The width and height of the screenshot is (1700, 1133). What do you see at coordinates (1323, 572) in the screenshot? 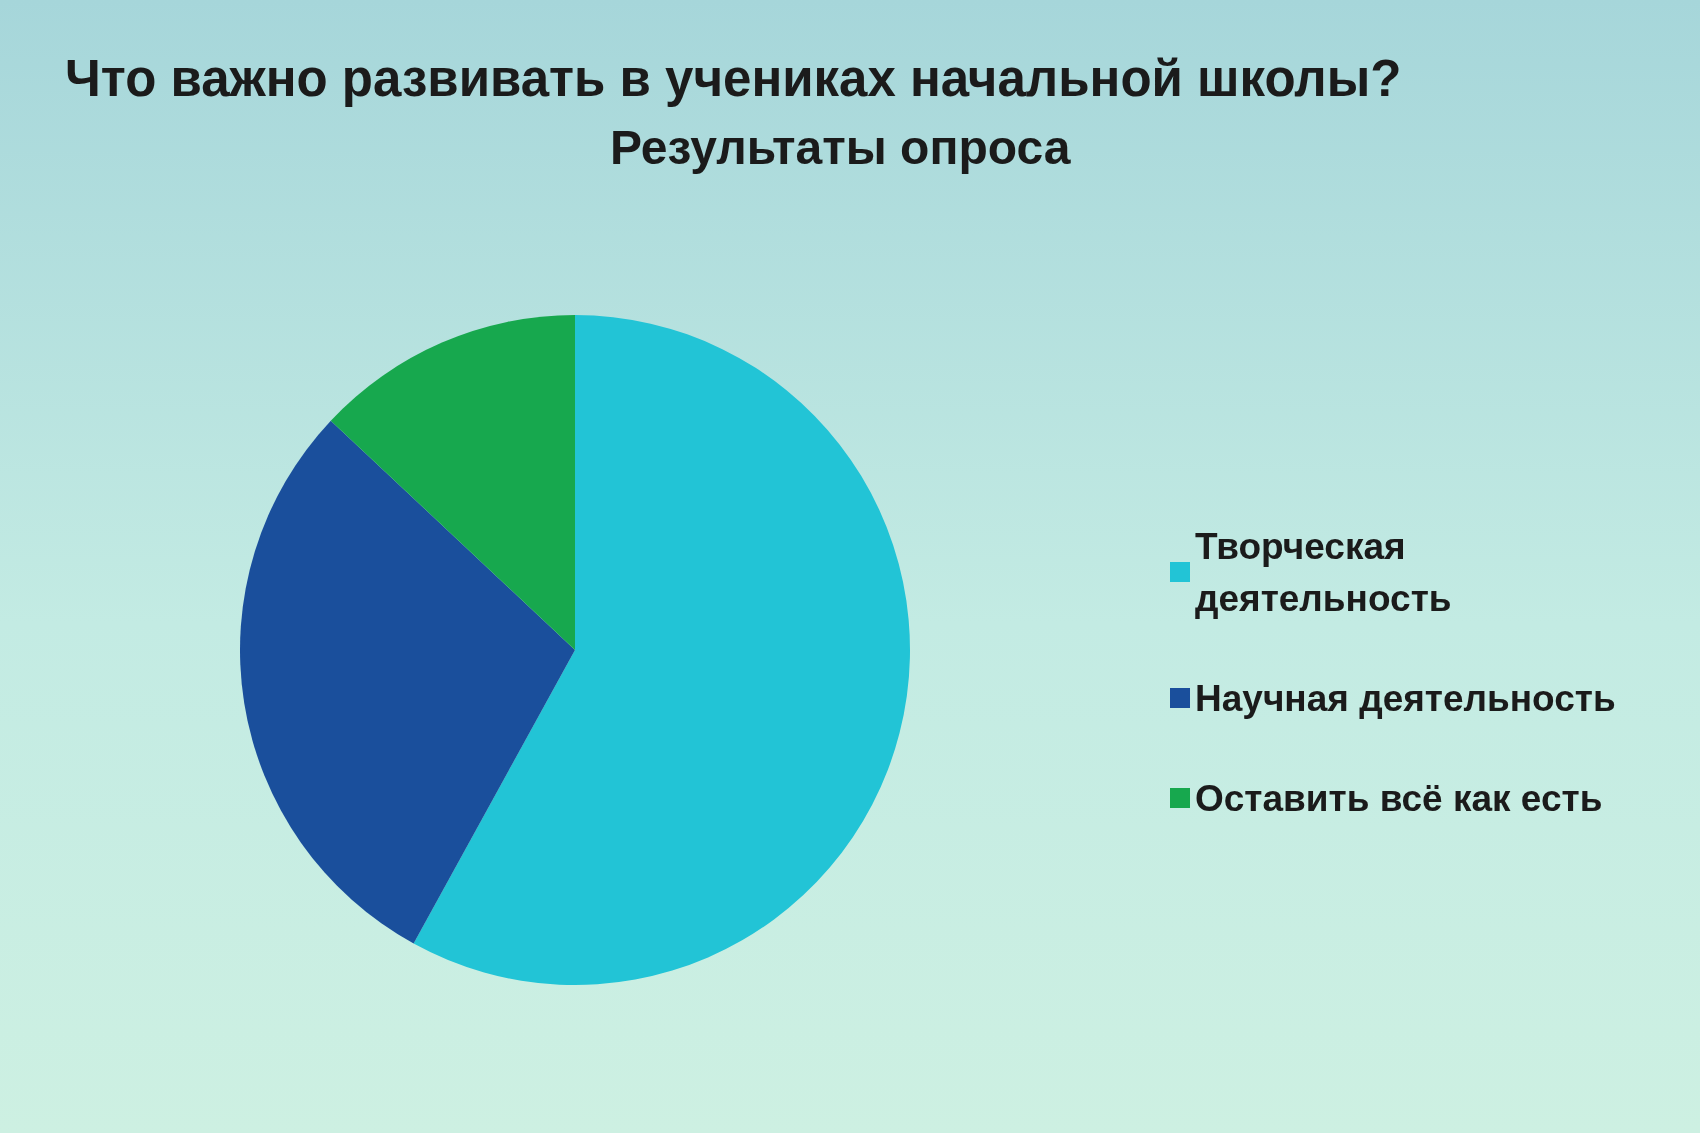
I see `legend-label: Творческая деятельность` at bounding box center [1323, 572].